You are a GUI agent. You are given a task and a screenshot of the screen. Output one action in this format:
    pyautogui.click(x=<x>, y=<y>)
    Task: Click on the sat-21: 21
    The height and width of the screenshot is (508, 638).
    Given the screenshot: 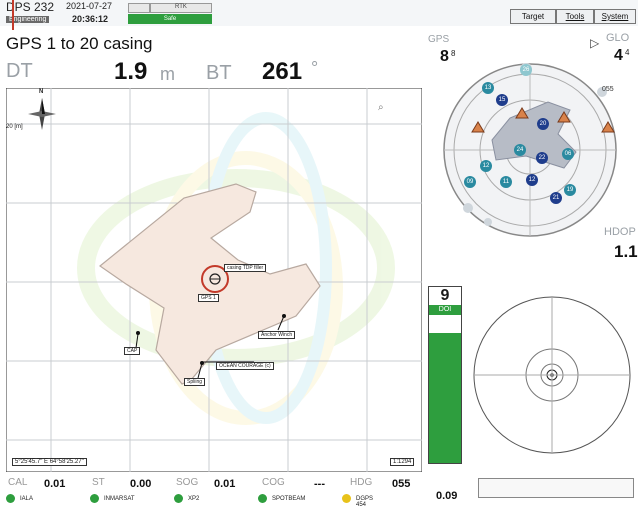 What is the action you would take?
    pyautogui.click(x=556, y=198)
    